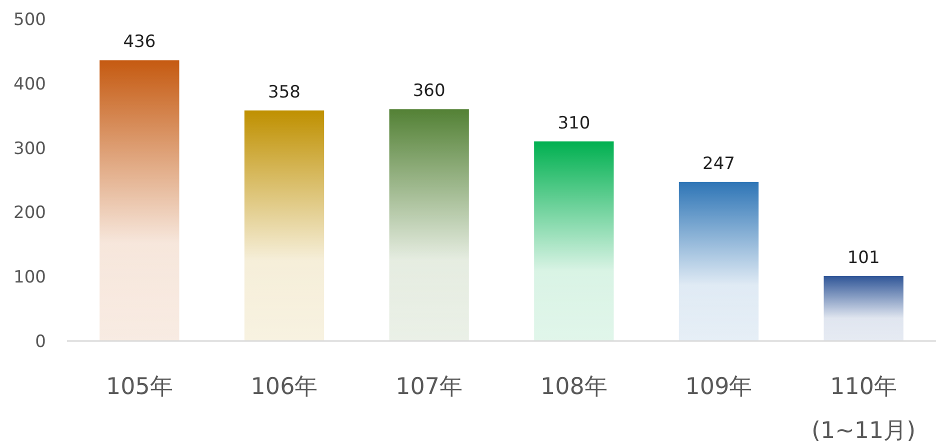  I want to click on y-tick-label: 400, so click(30, 84).